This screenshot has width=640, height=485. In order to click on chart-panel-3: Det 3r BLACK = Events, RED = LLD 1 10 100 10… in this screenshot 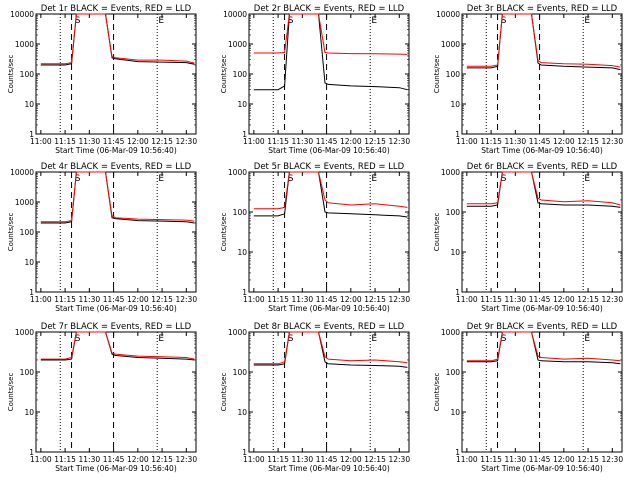, I will do `click(528, 79)`.